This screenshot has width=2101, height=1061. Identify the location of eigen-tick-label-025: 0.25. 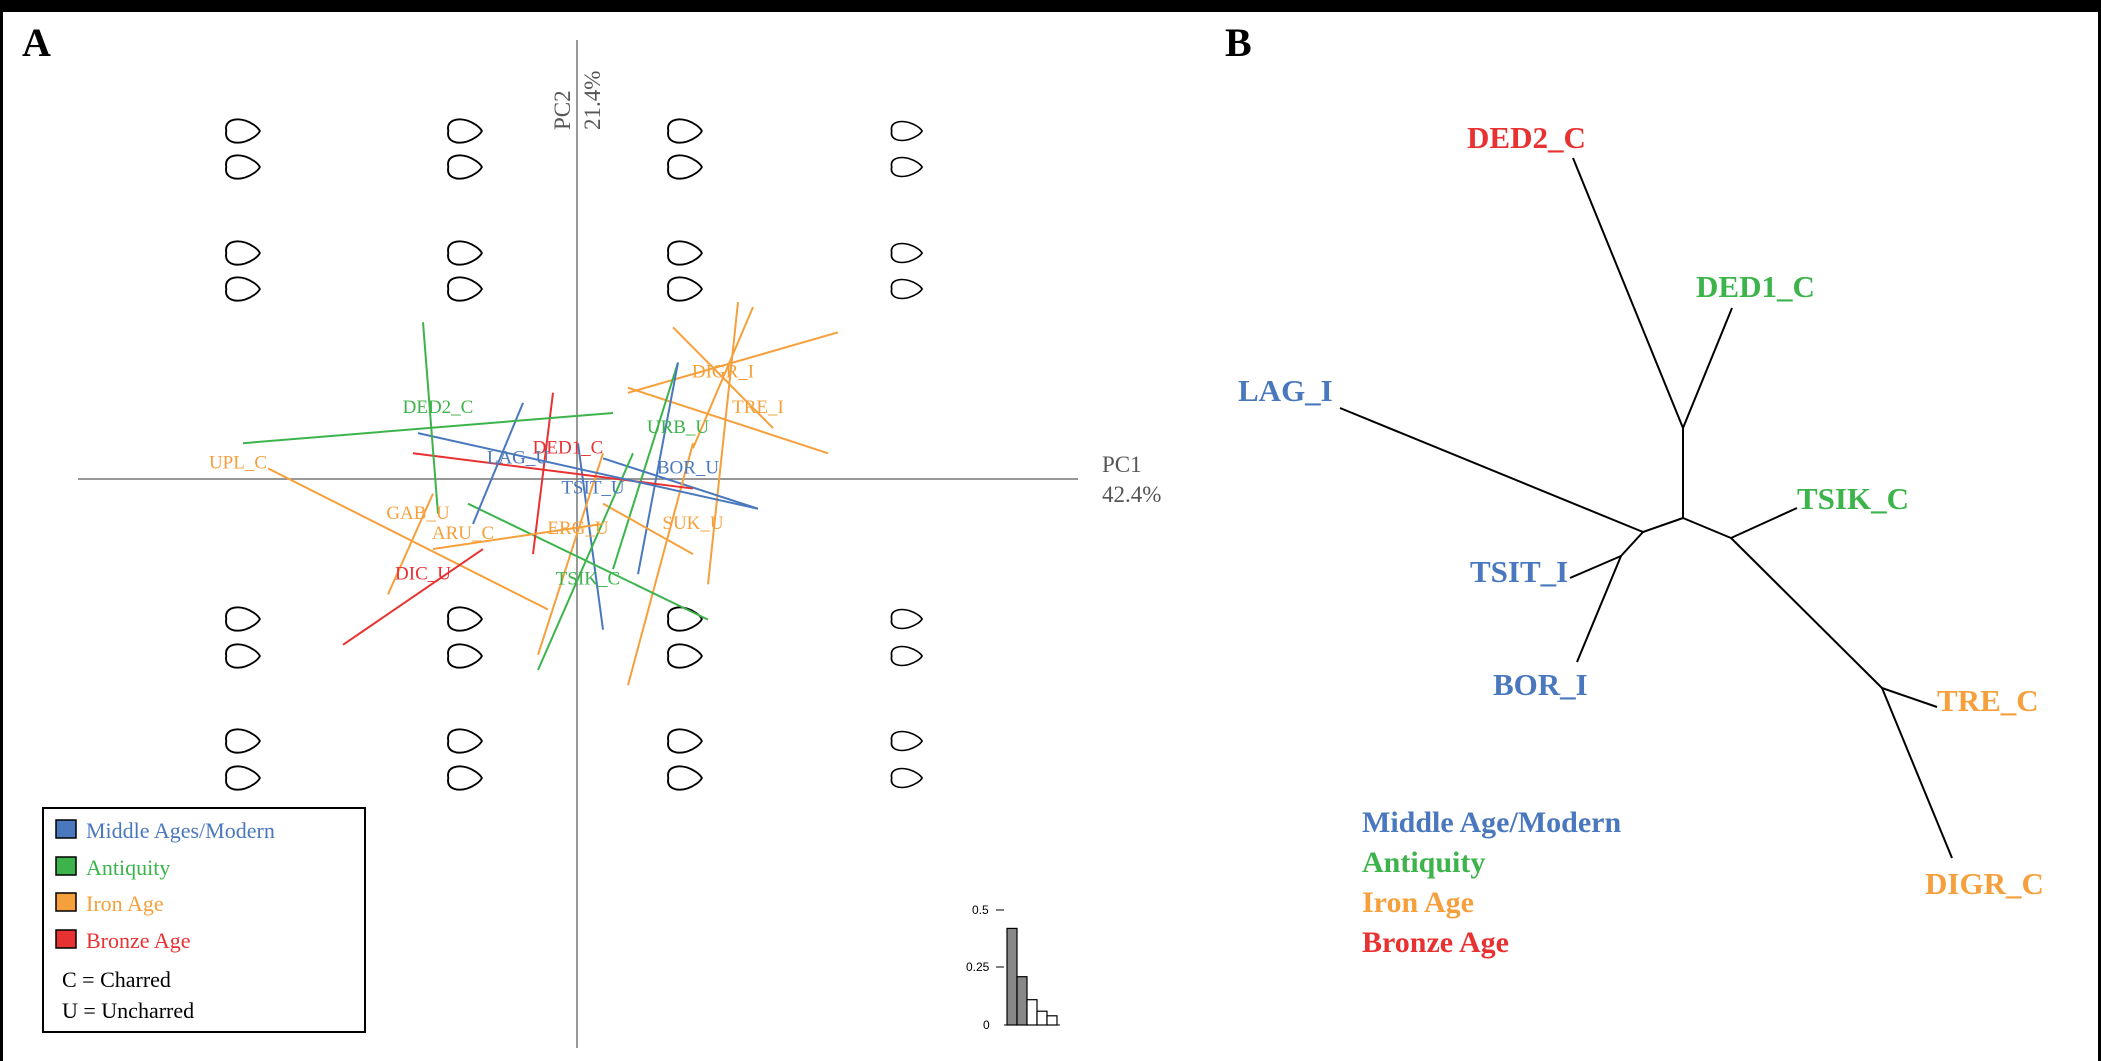
(978, 967).